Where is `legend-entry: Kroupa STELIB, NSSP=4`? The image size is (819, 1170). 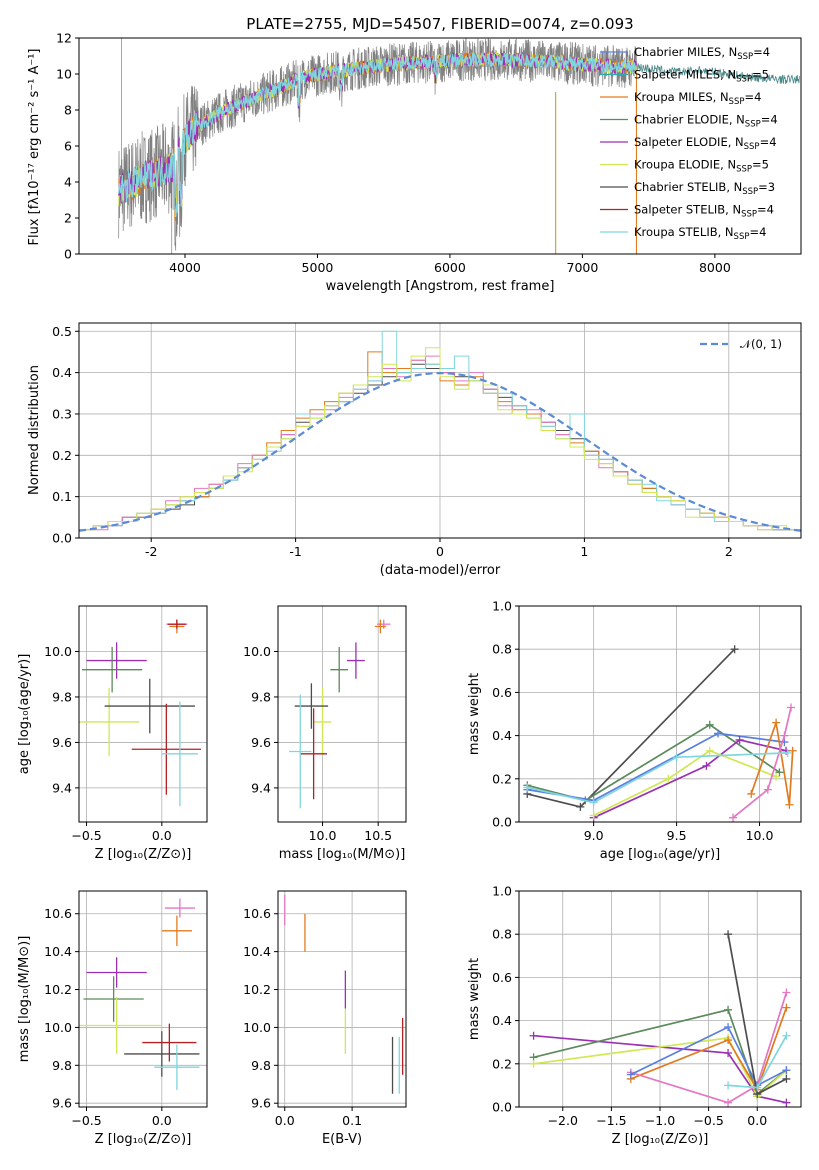
legend-entry: Kroupa STELIB, NSSP=4 is located at coordinates (700, 233).